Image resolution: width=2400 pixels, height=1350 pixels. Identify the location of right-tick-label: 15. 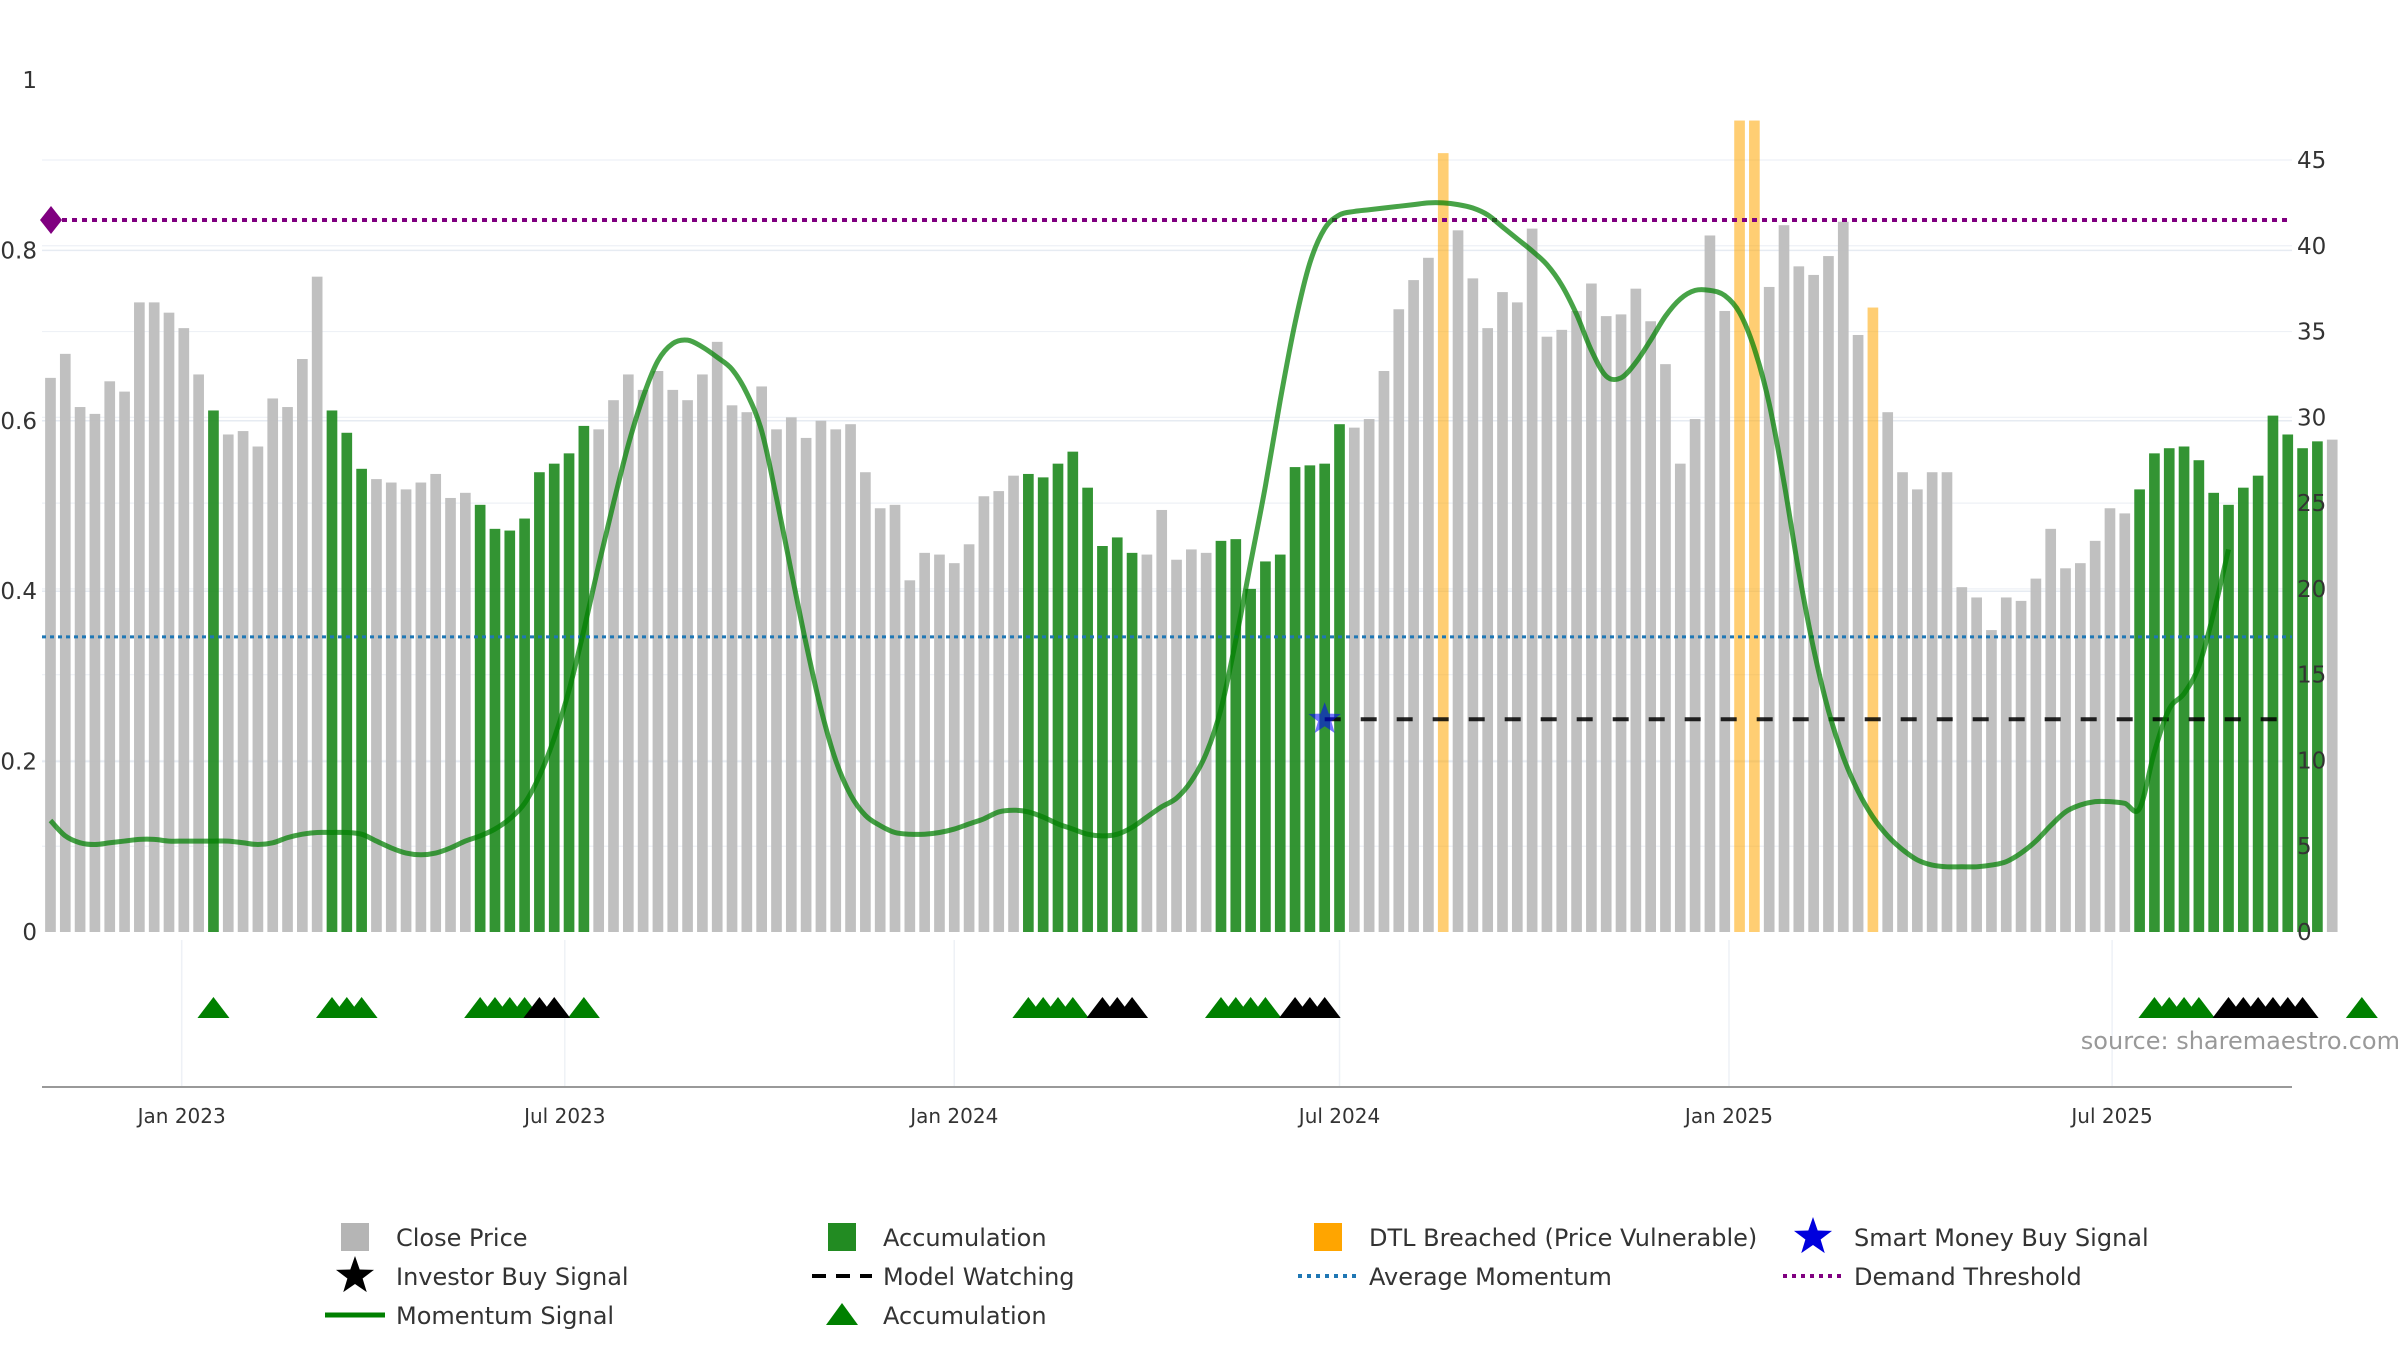
(2311, 676).